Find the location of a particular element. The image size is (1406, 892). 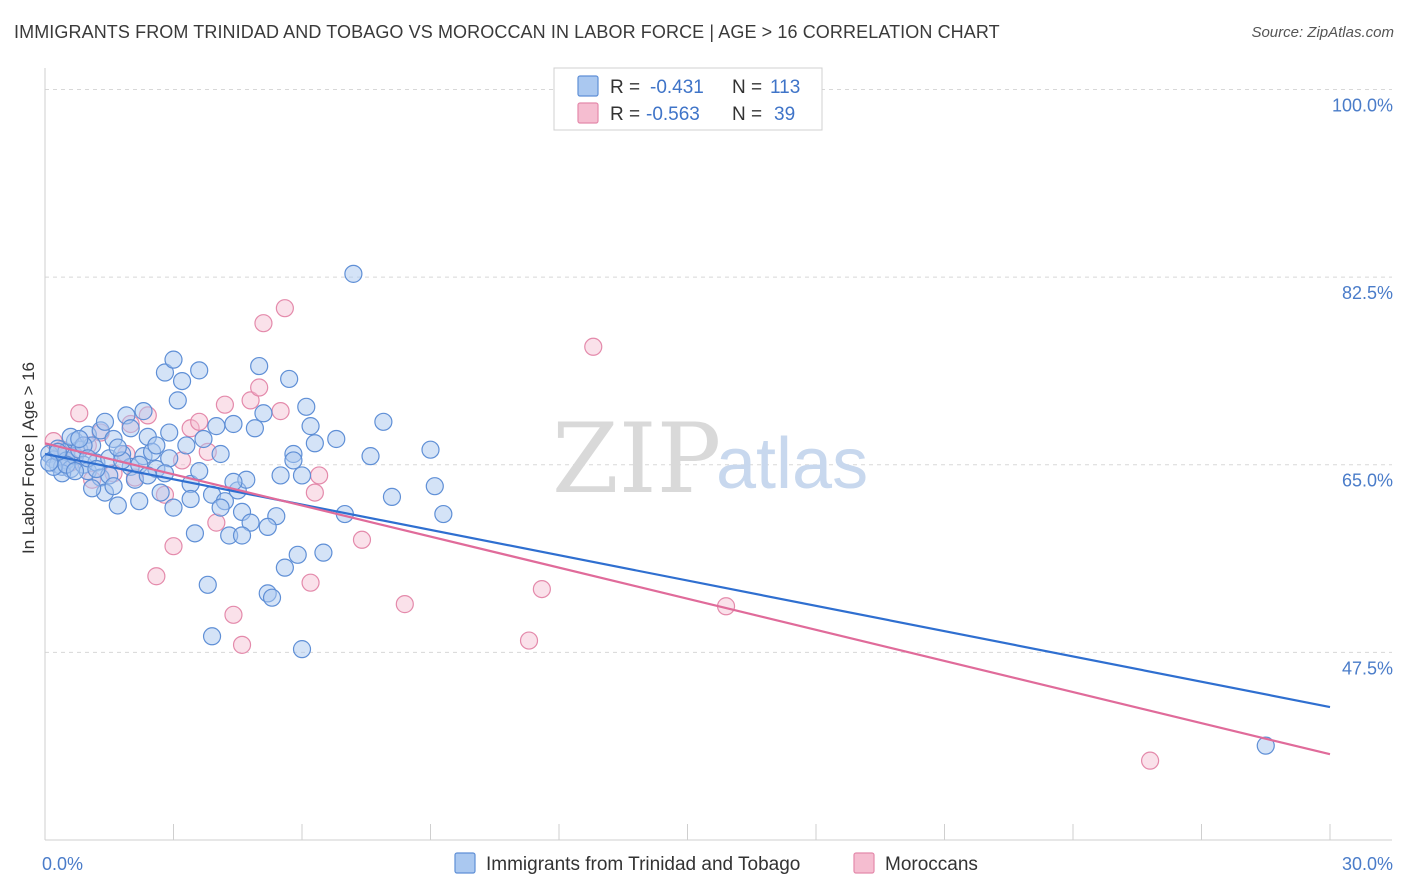

legend-r-label-0: R = is located at coordinates (625, 87).